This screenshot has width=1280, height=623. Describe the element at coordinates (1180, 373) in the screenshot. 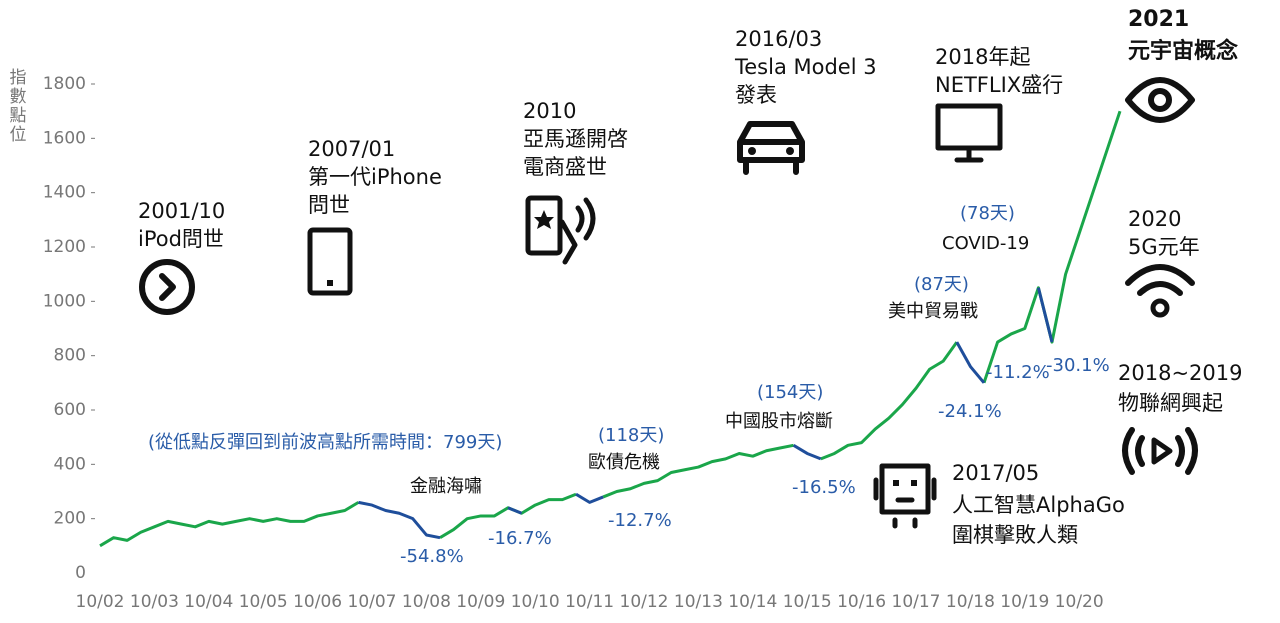

I see `annotation: 2018~2019` at that location.